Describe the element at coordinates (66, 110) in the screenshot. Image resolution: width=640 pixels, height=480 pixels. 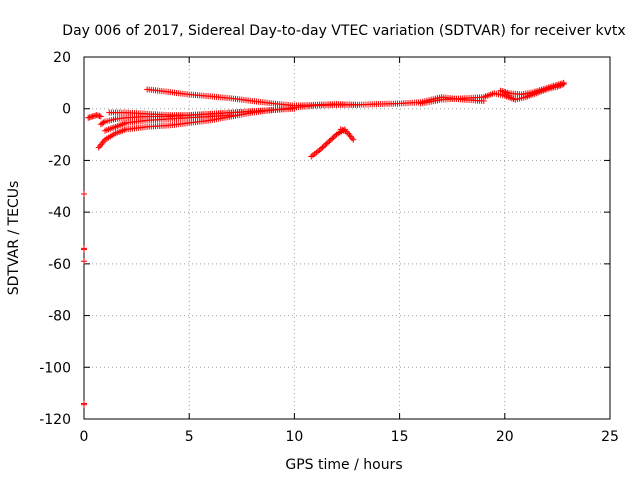
I see `y-tick-label: 0` at that location.